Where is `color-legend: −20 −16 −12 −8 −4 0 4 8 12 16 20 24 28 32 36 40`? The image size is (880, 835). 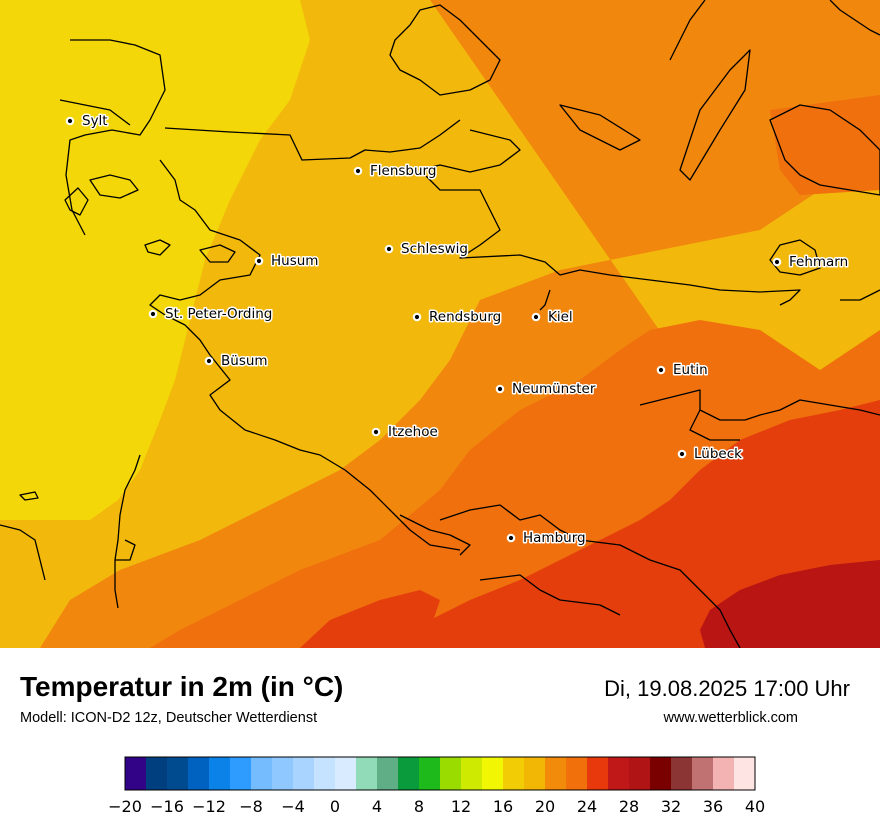 color-legend: −20 −16 −12 −8 −4 0 4 8 12 16 20 24 28 32 36 40 is located at coordinates (440, 790).